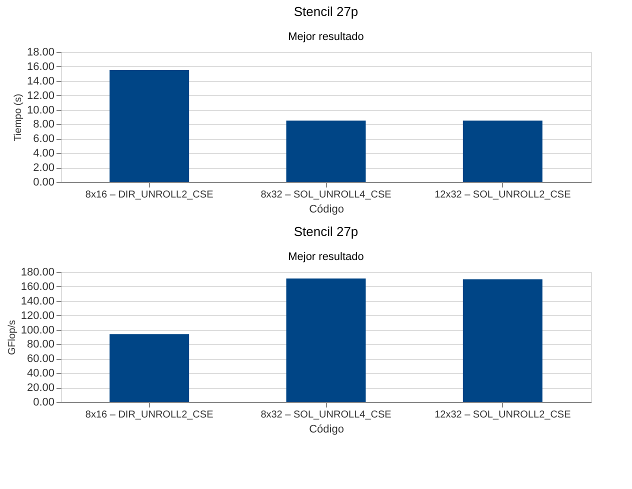 The width and height of the screenshot is (632, 489). I want to click on y-tick-label: 20.00, so click(40, 388).